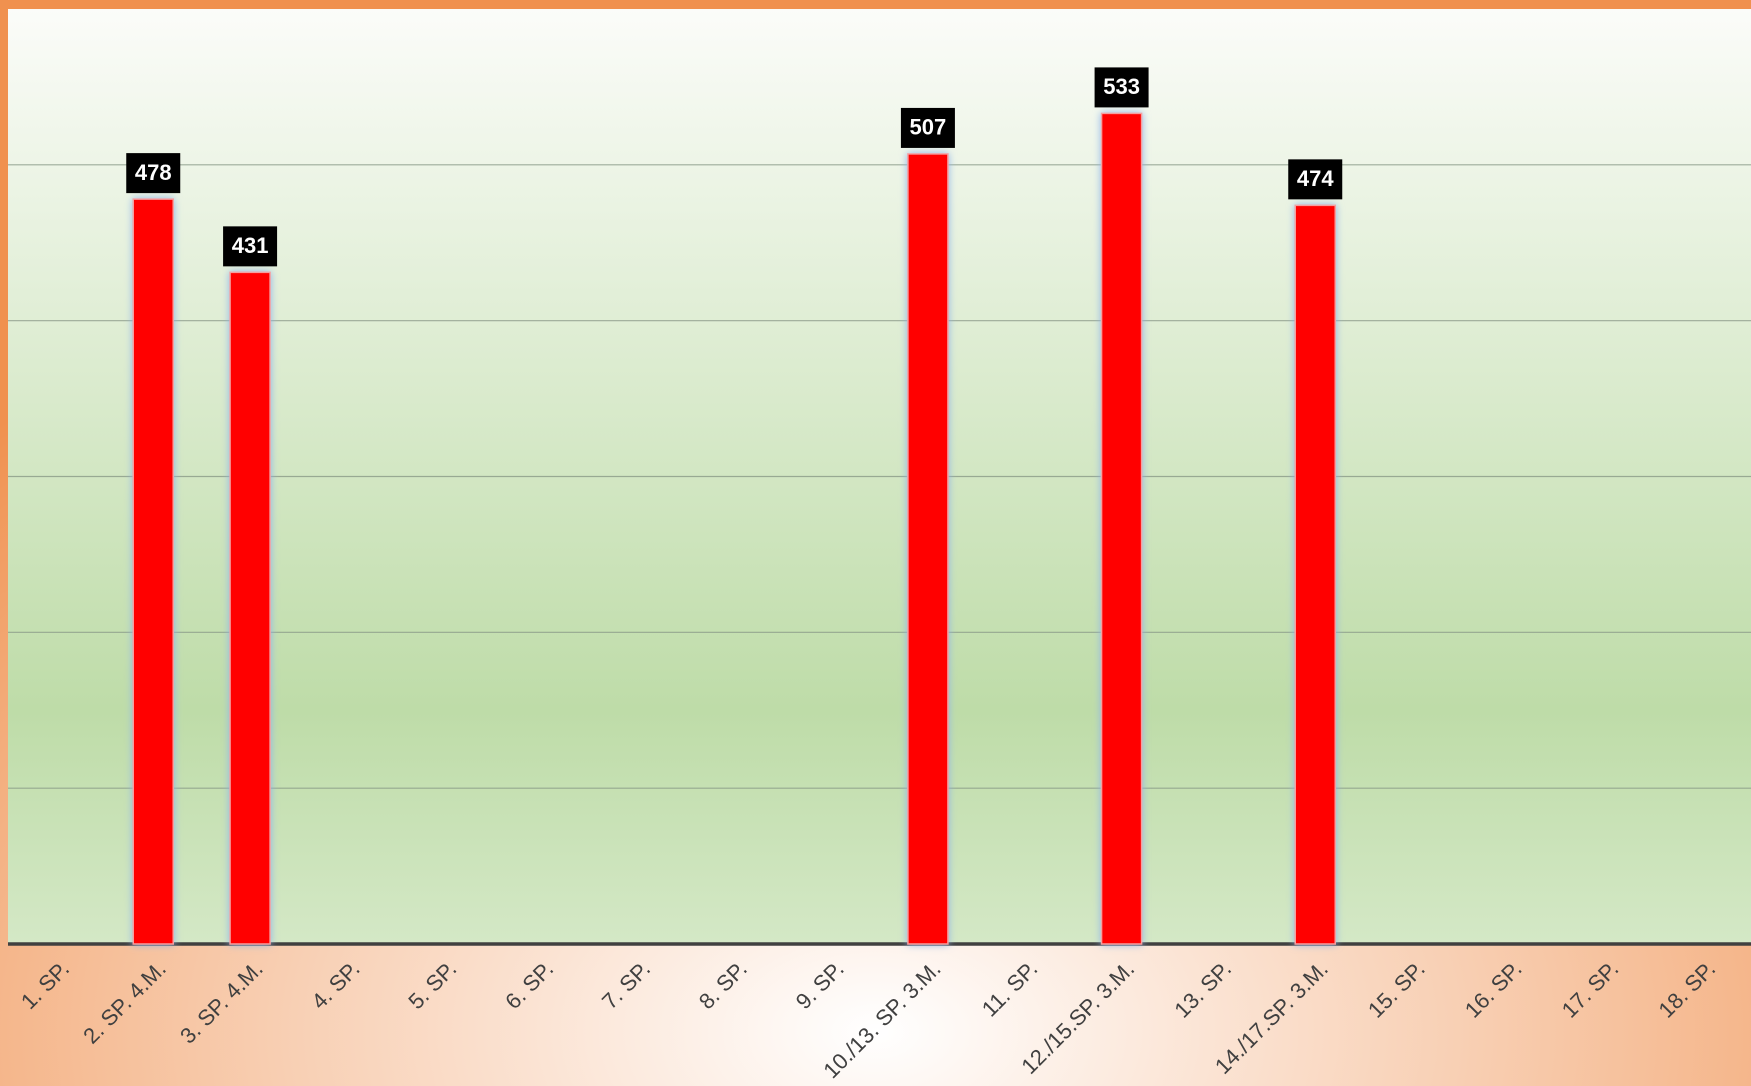 This screenshot has width=1751, height=1086. I want to click on data-label: 478, so click(153, 172).